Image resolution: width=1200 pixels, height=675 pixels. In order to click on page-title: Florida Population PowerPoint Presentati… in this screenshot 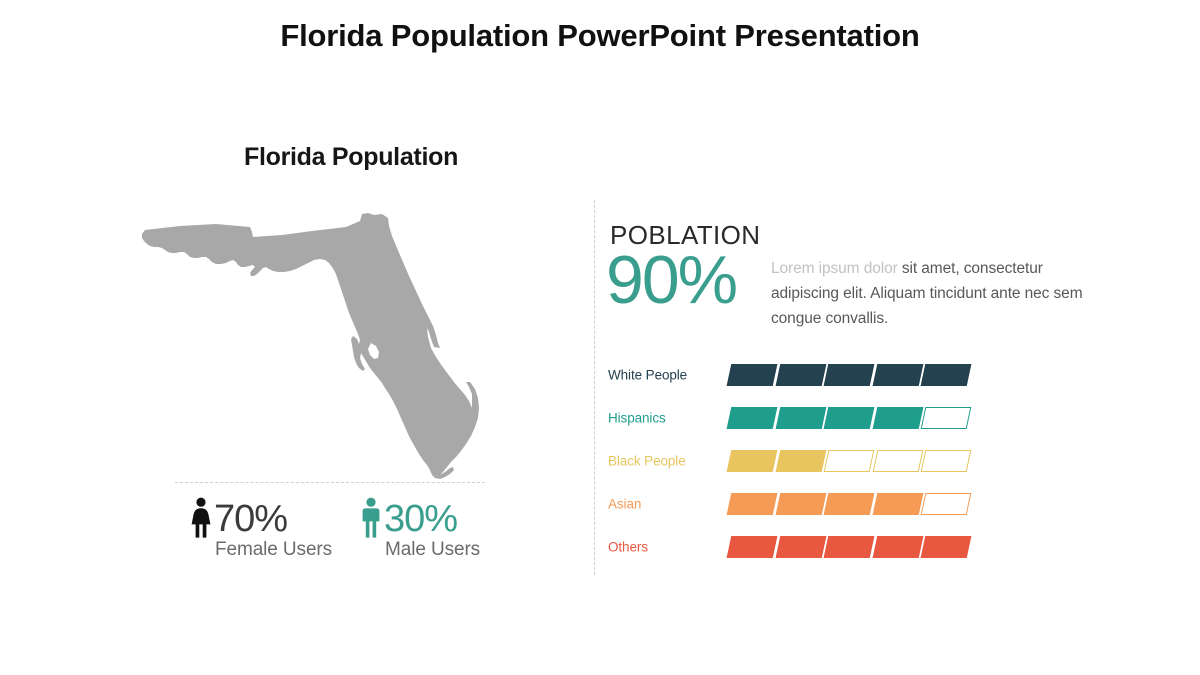, I will do `click(600, 35)`.